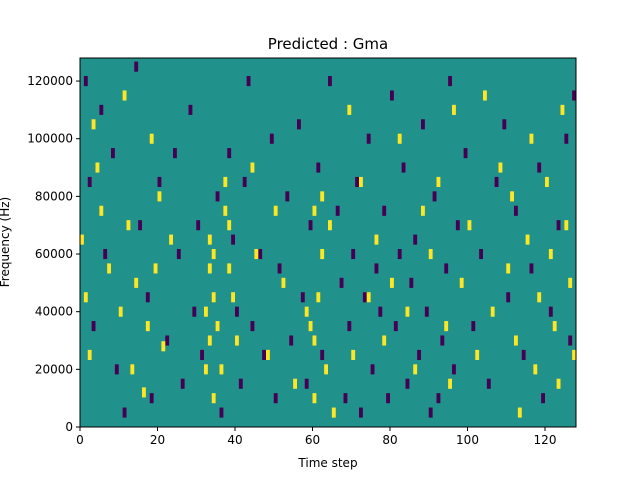  I want to click on x-tick-label: 100, so click(467, 440).